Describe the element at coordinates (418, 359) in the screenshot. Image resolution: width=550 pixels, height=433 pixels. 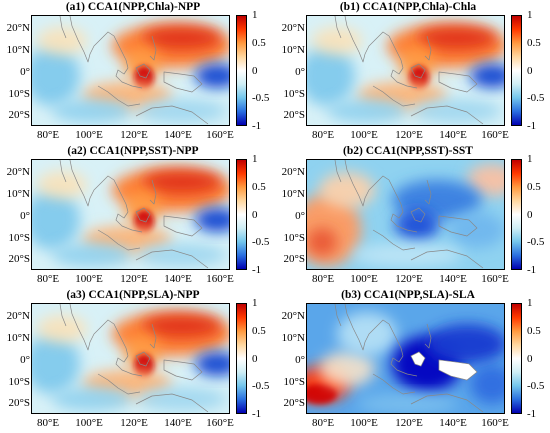
I see `landmass` at that location.